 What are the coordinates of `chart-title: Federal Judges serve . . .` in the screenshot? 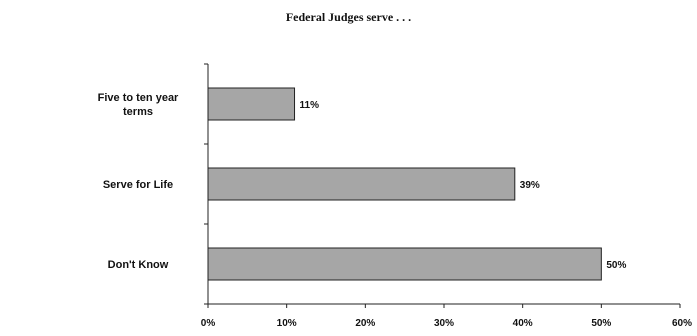 It's located at (348, 17).